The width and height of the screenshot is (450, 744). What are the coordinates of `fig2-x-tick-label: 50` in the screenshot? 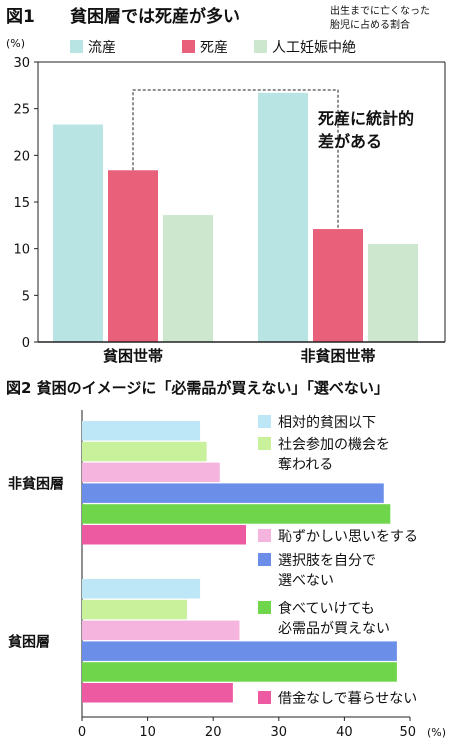 It's located at (407, 732).